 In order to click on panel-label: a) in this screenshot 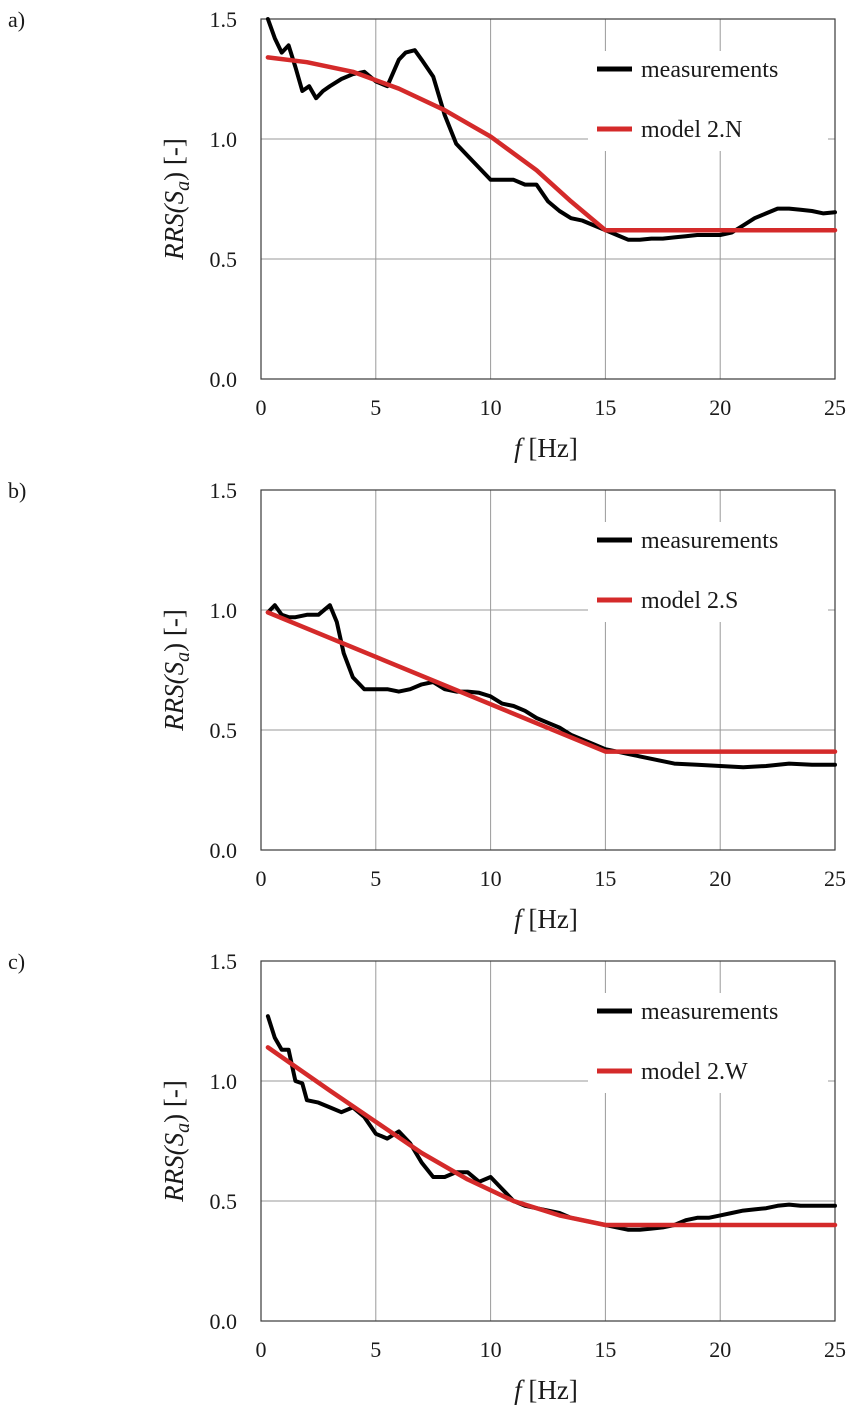, I will do `click(16, 19)`.